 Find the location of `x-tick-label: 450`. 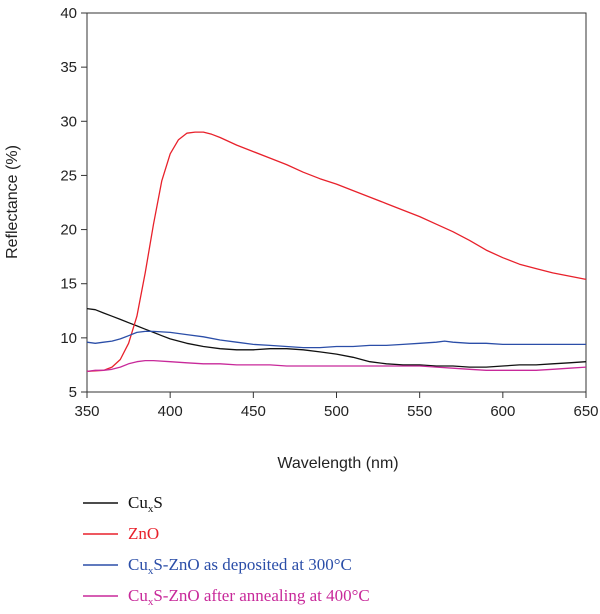

x-tick-label: 450 is located at coordinates (253, 411).